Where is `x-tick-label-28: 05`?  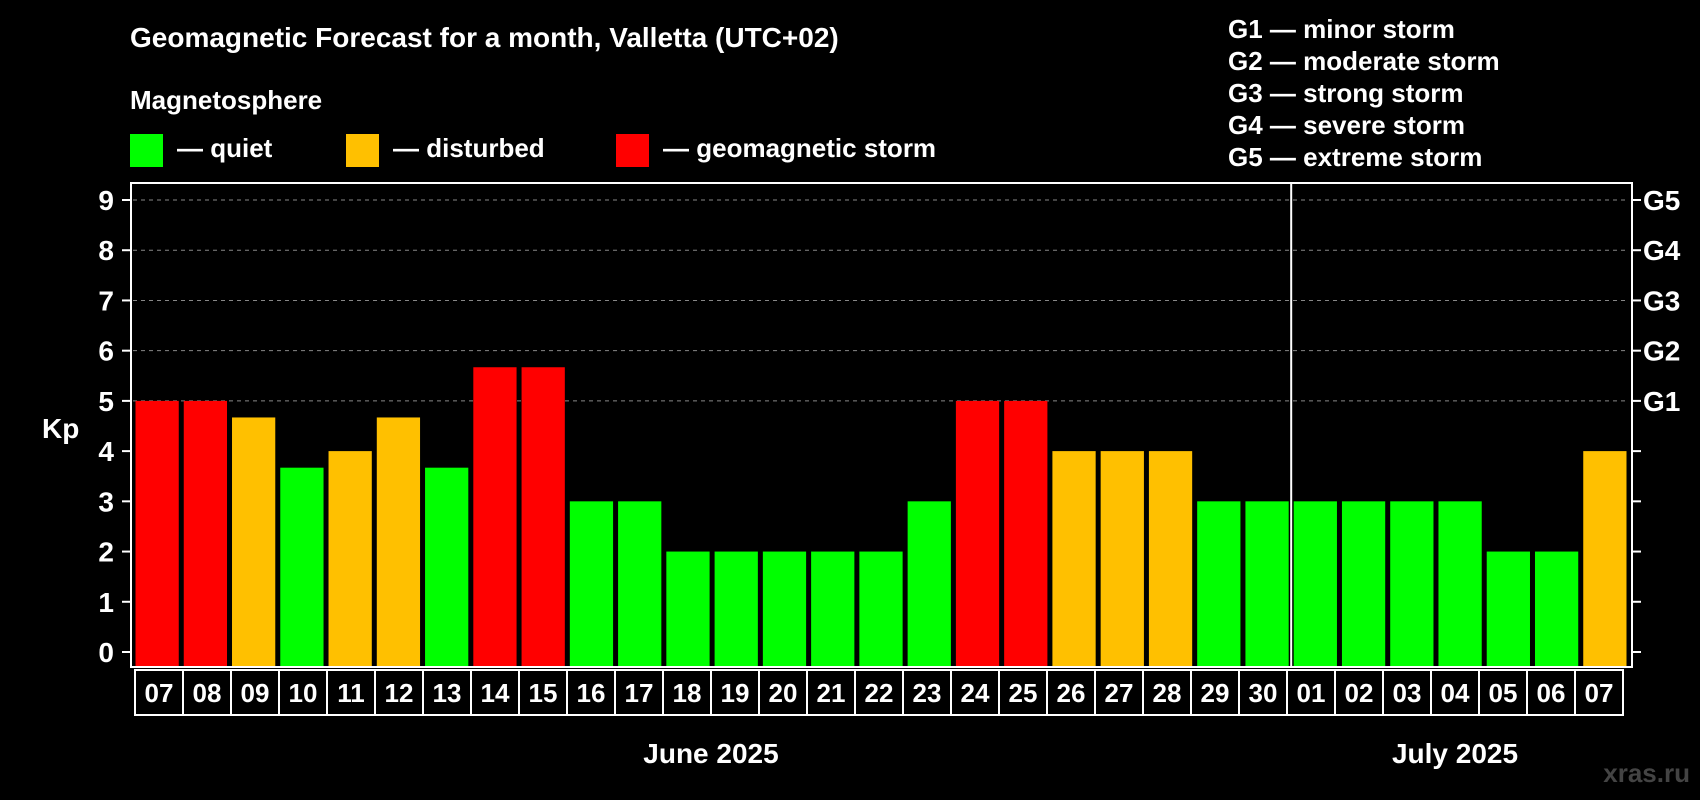
x-tick-label-28: 05 is located at coordinates (1503, 693).